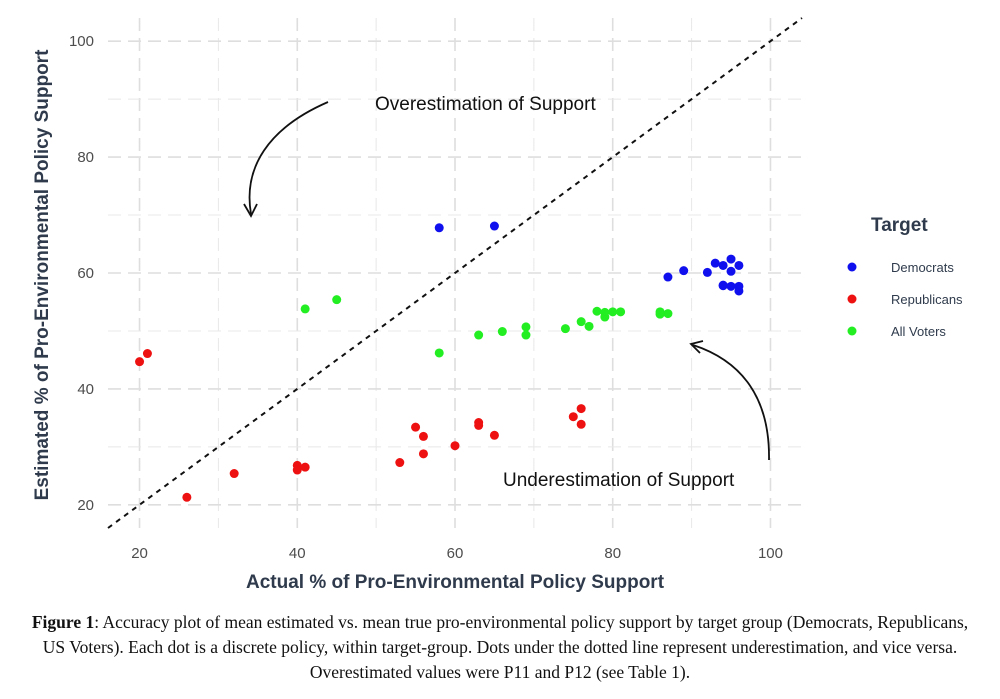  I want to click on overestimation-annotation: Overestimation of Support, so click(485, 104).